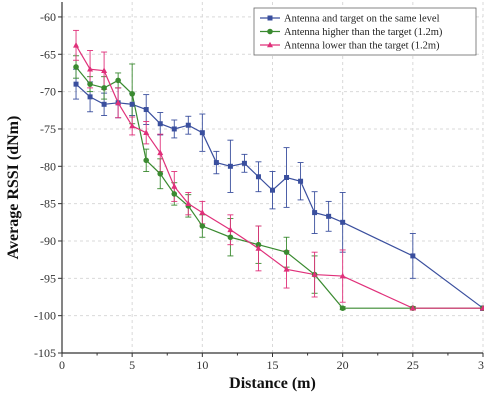 The image size is (484, 398). Describe the element at coordinates (202, 365) in the screenshot. I see `x-tick-label: 10` at that location.